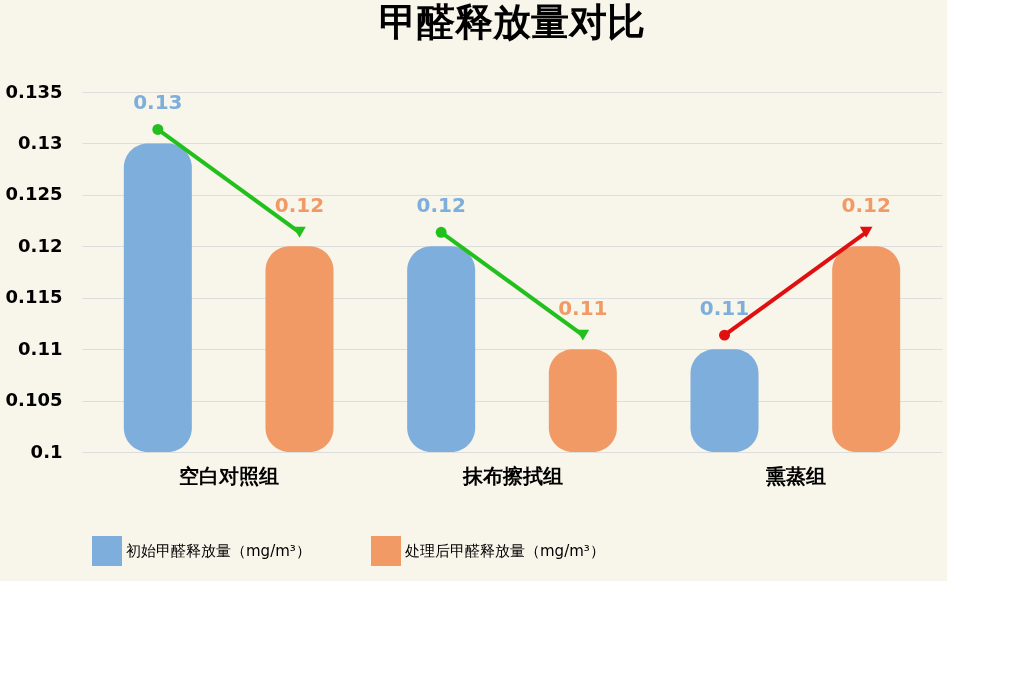  Describe the element at coordinates (505, 551) in the screenshot. I see `legend-label: 处理后甲醛释放量（mg/m³）` at that location.